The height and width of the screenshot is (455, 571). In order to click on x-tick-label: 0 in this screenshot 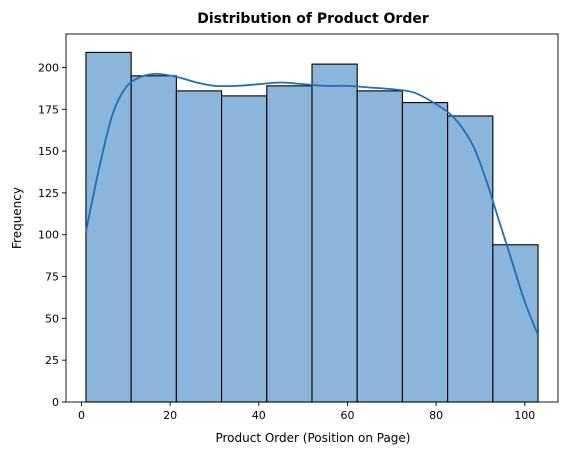, I will do `click(81, 415)`.